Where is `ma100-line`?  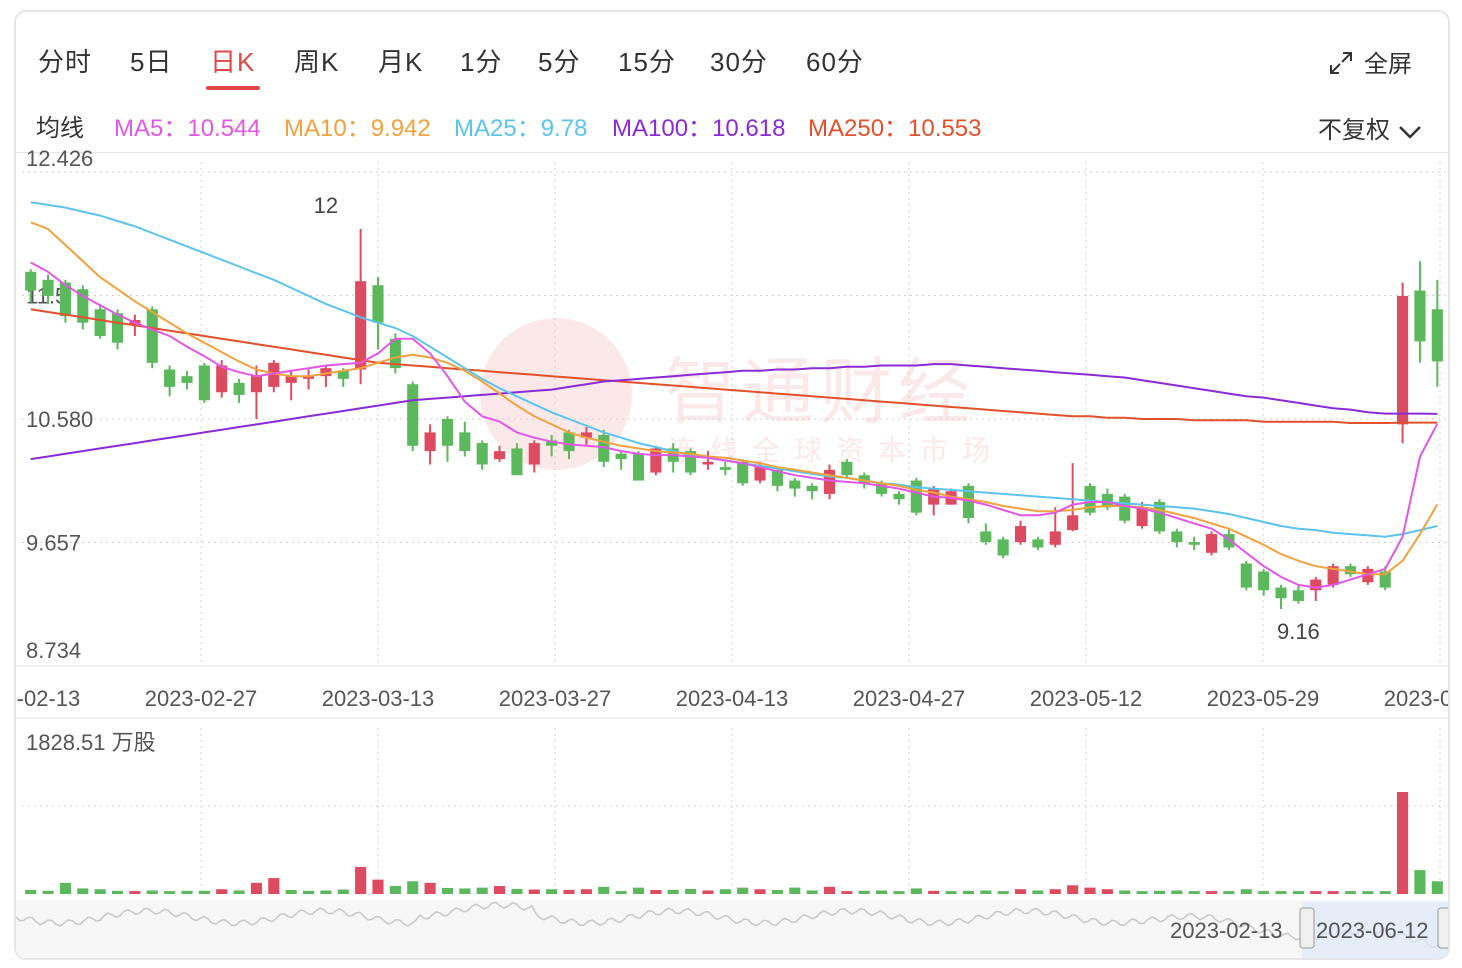 ma100-line is located at coordinates (734, 412).